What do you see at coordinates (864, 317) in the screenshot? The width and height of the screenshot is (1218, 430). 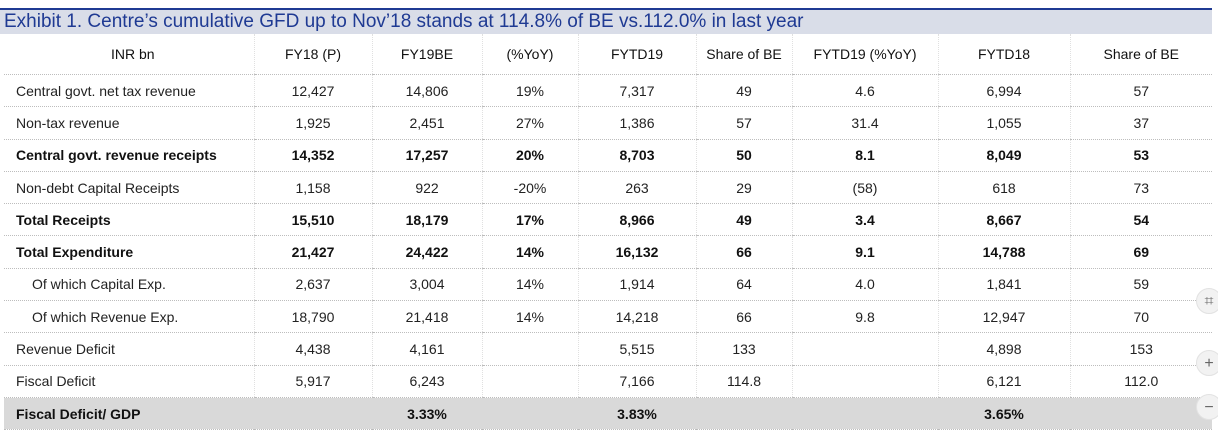 I see `table-cell: 9.8` at bounding box center [864, 317].